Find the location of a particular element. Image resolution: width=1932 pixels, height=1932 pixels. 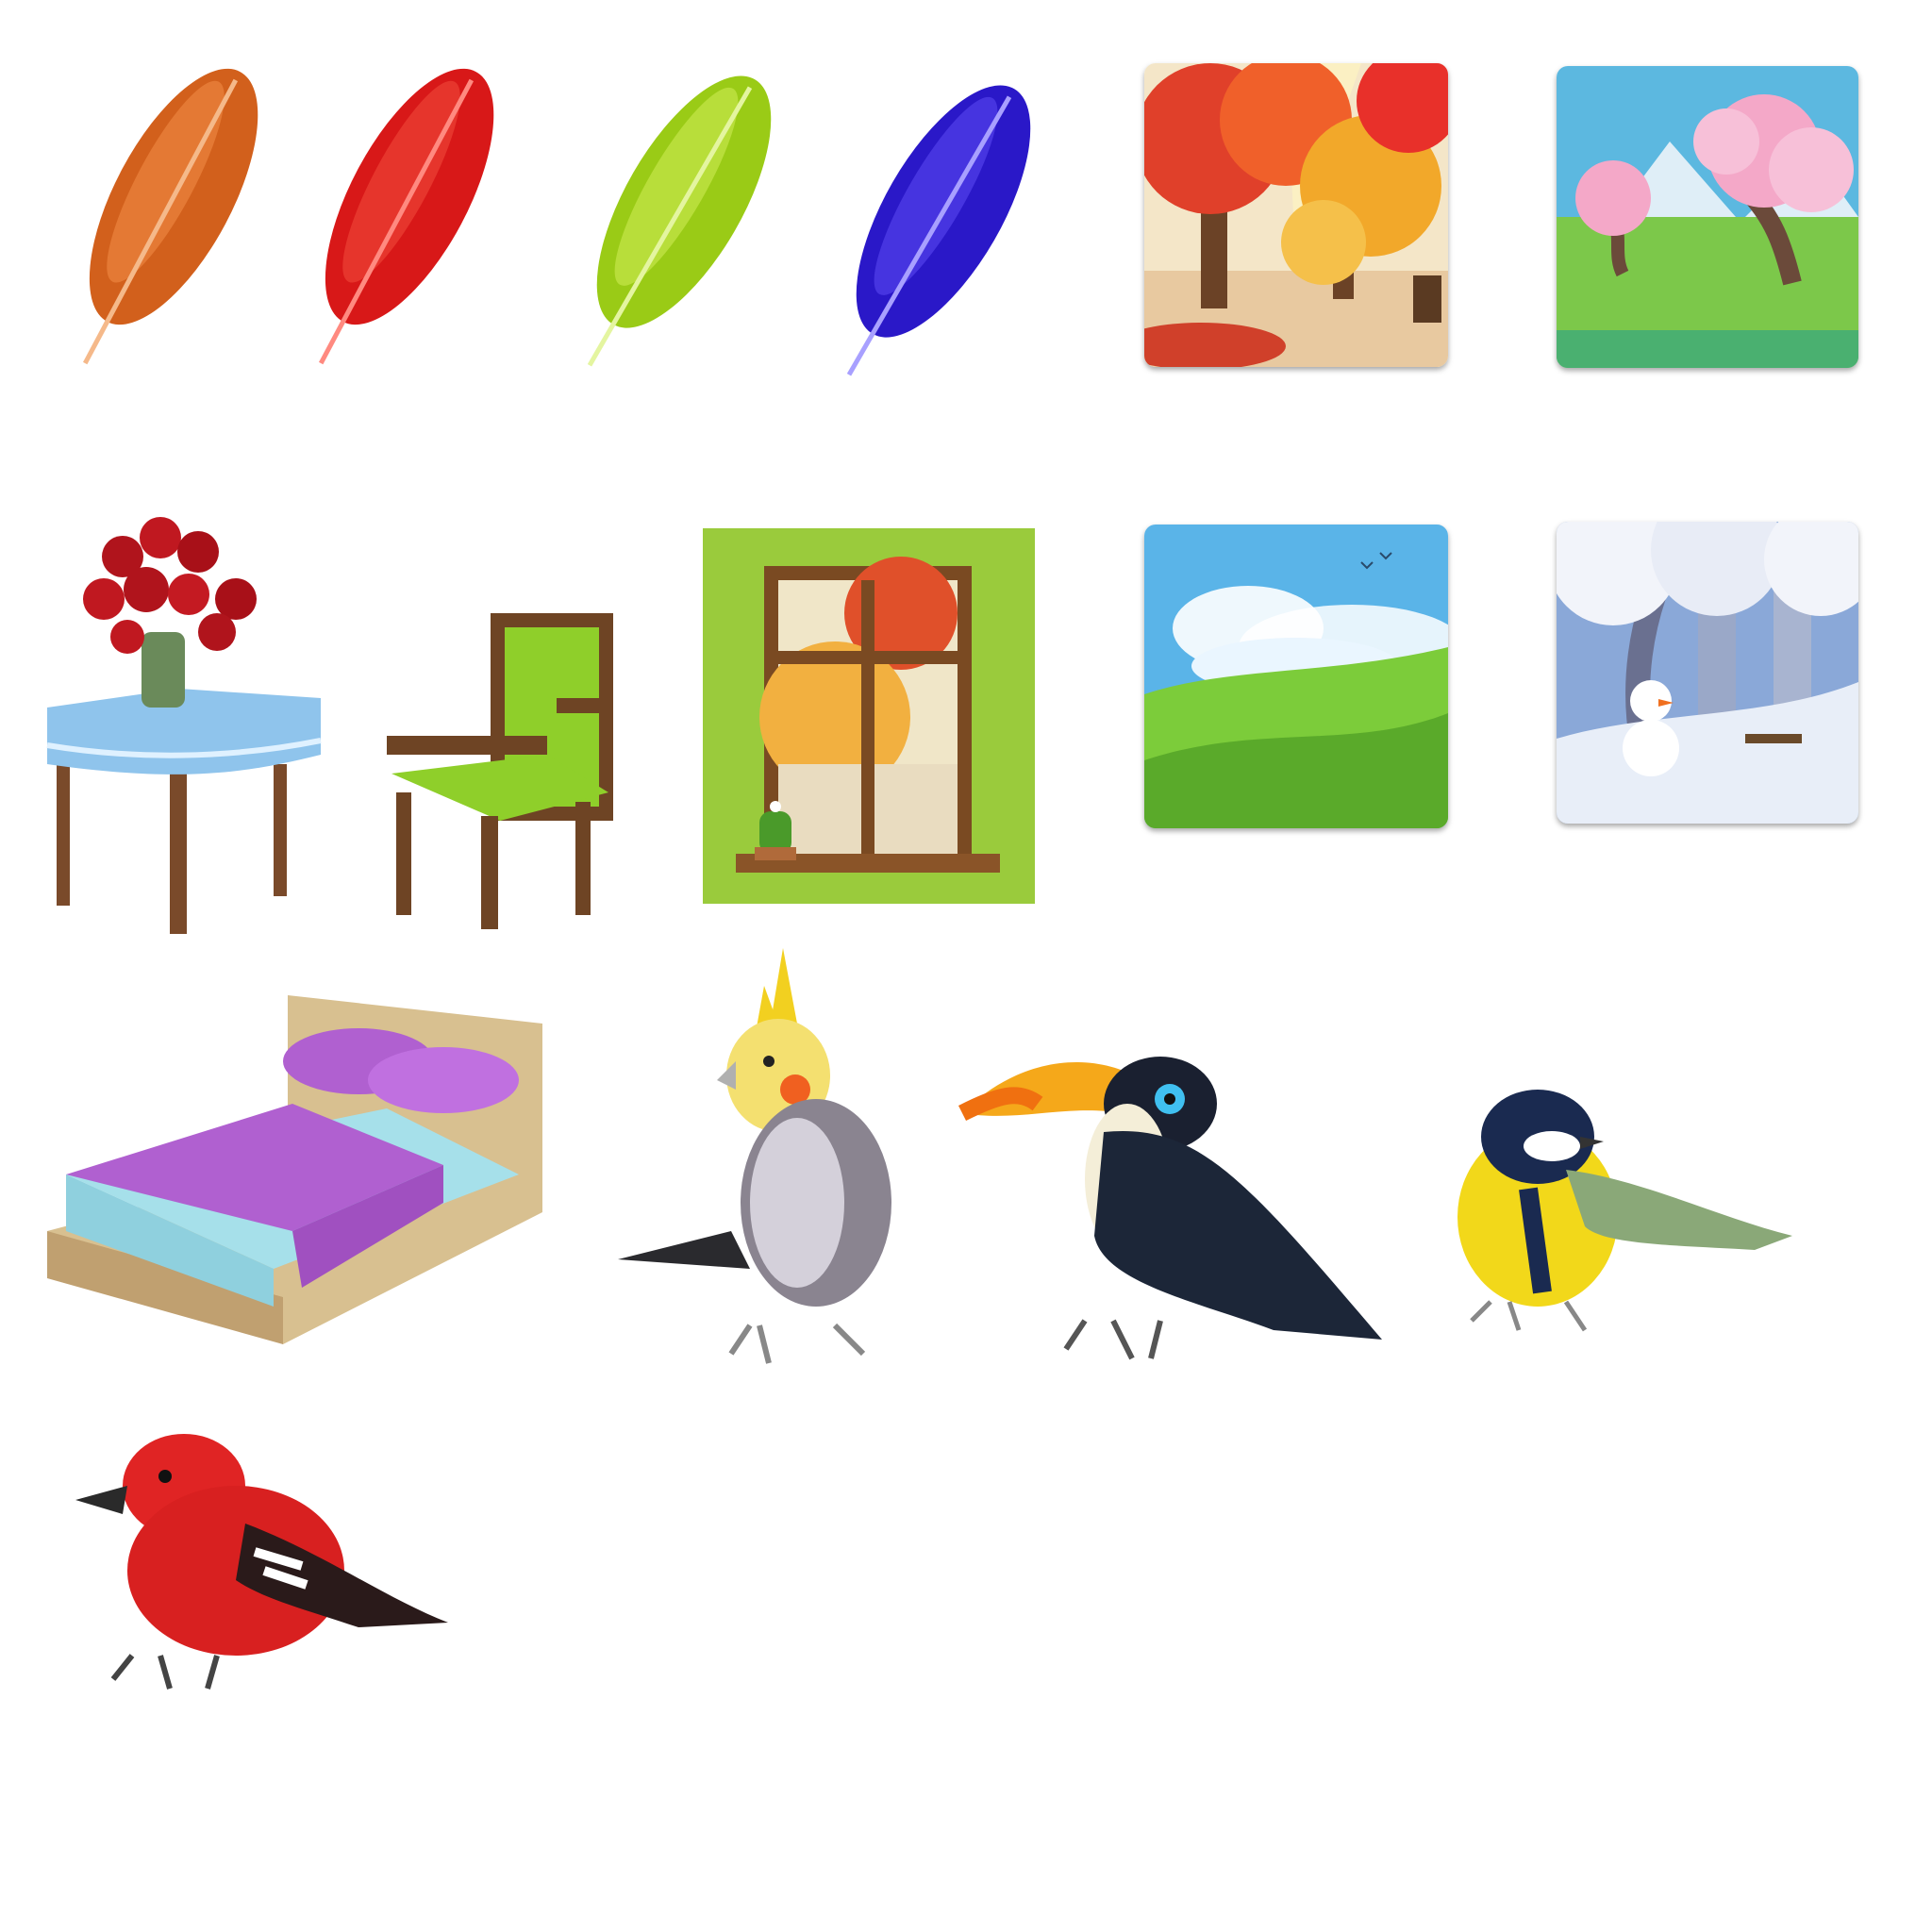

red-feather-icon is located at coordinates (396, 220).